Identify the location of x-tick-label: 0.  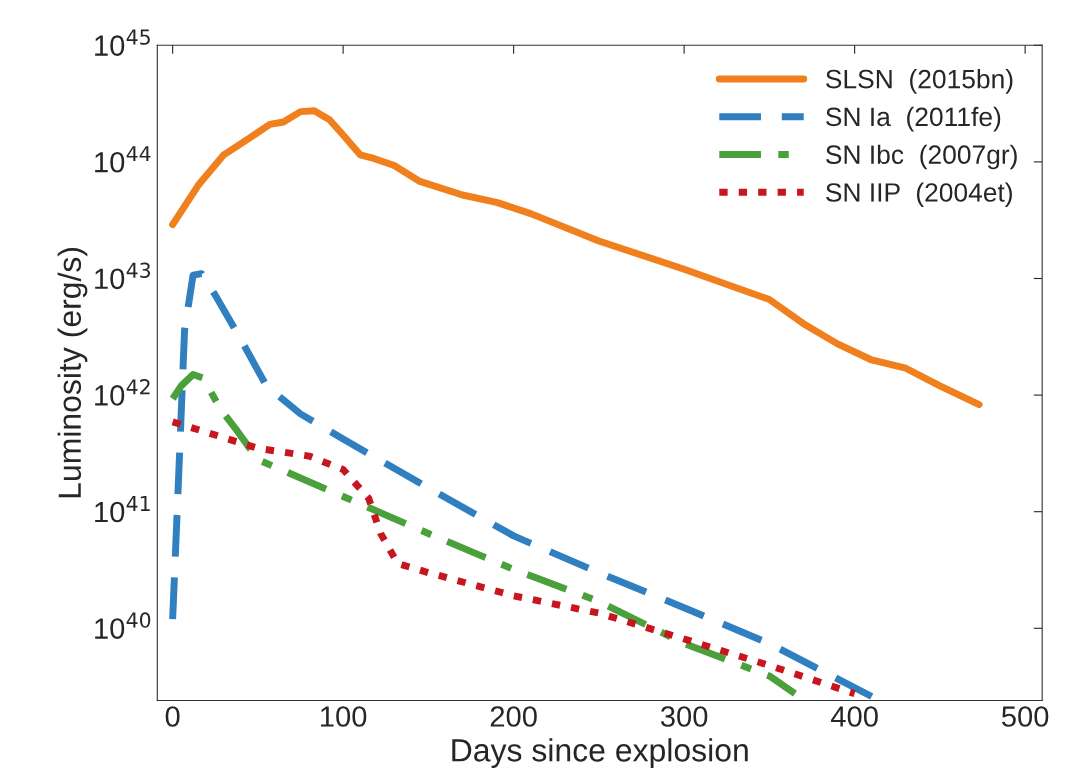
(172, 716).